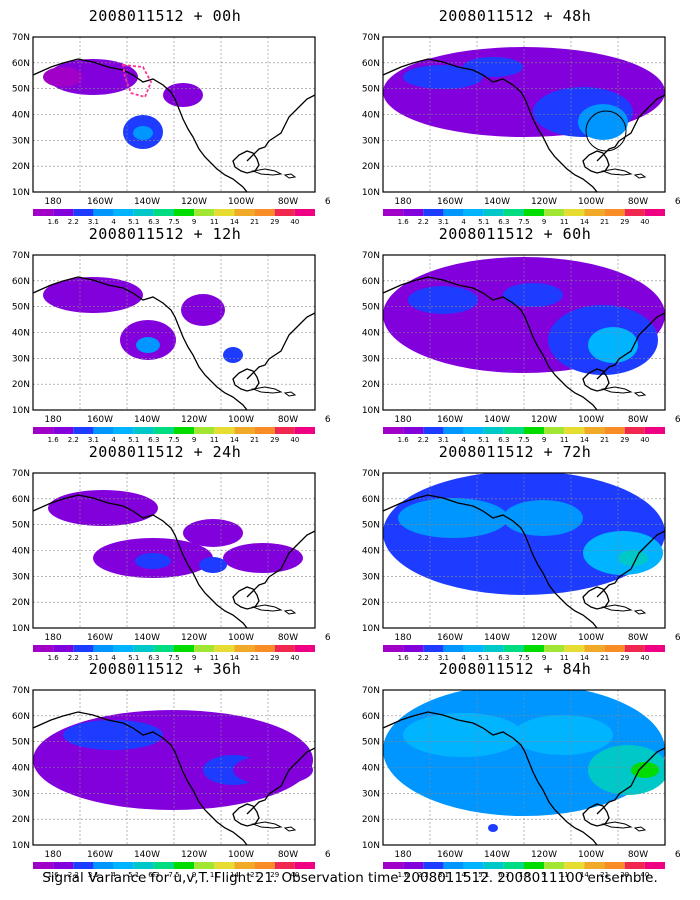 Image resolution: width=700 pixels, height=900 pixels. Describe the element at coordinates (515, 669) in the screenshot. I see `panel-title: 2008011512 + 84h` at that location.